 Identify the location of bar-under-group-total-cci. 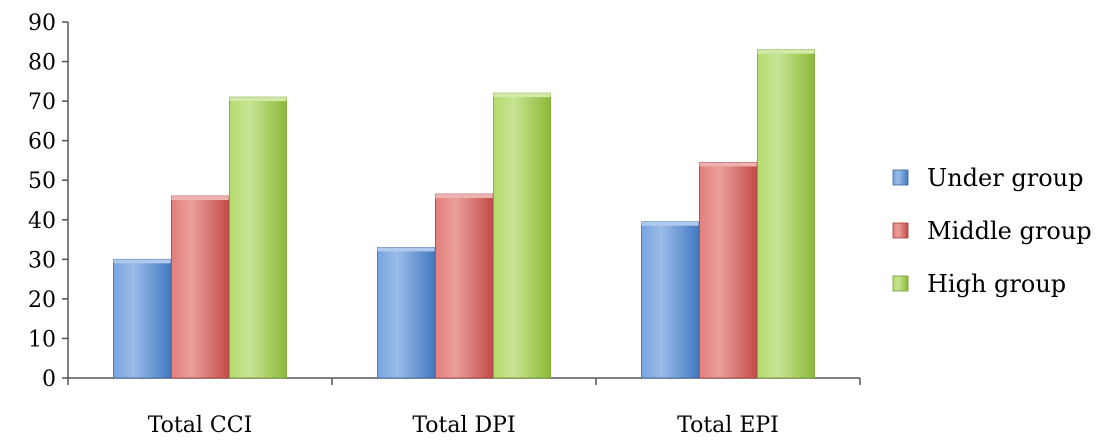
(142, 318).